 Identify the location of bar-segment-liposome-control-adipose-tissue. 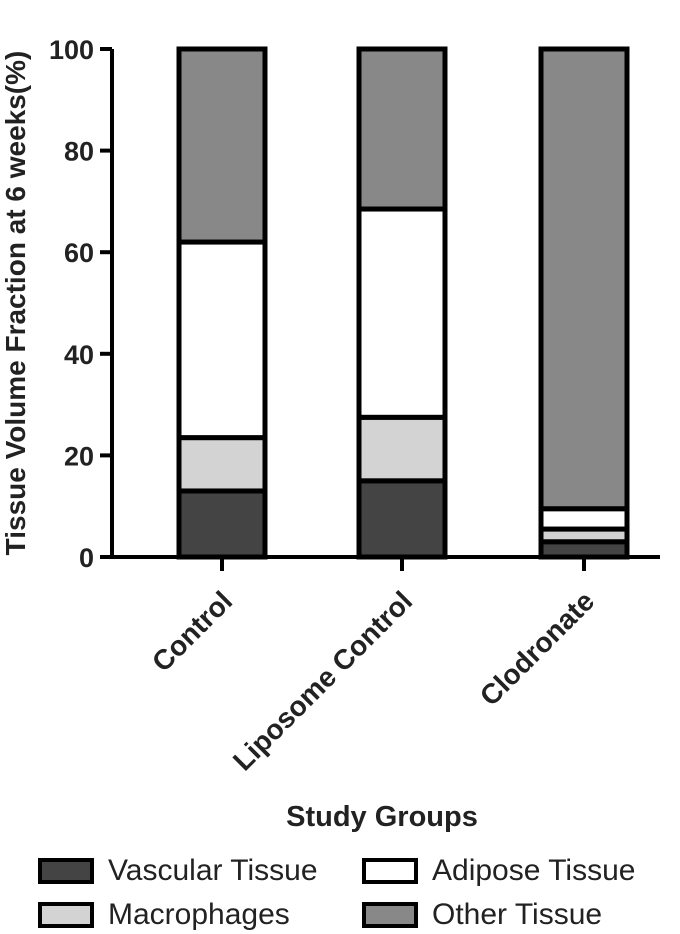
(402, 313).